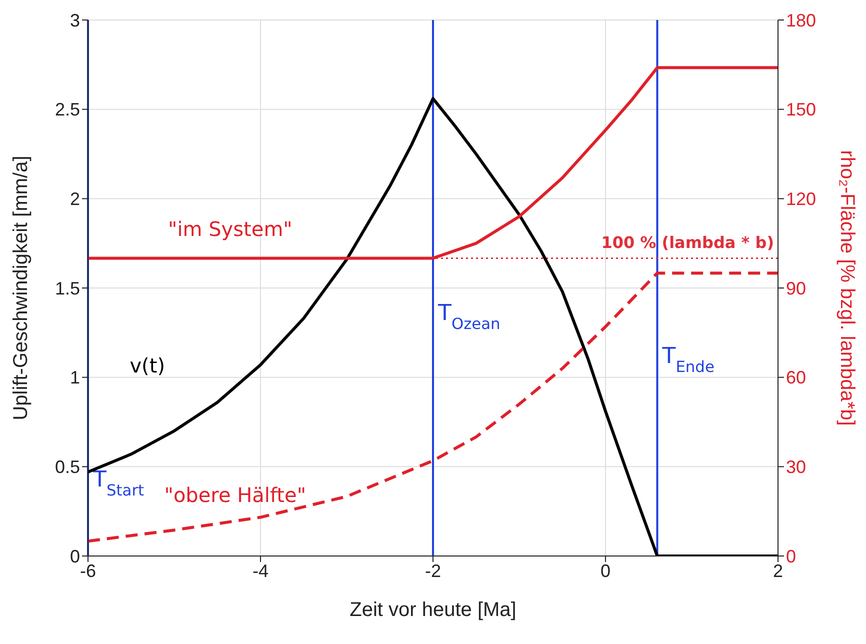  Describe the element at coordinates (67, 288) in the screenshot. I see `y-tick-label: 1.5` at that location.